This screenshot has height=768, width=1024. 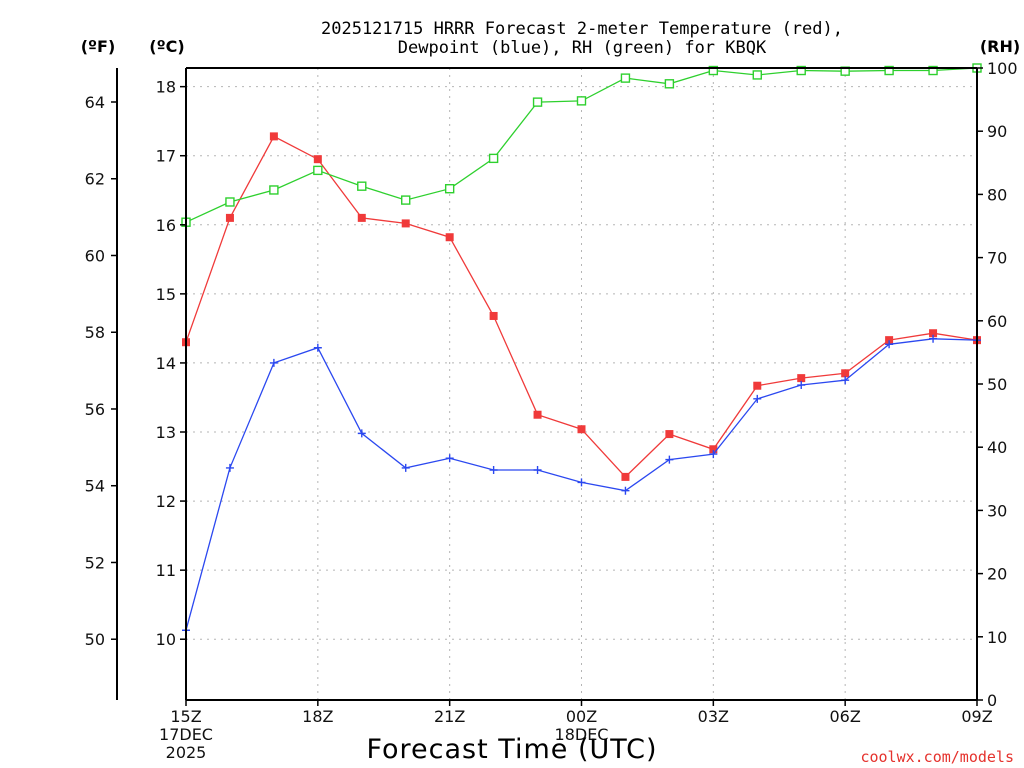 What do you see at coordinates (95, 409) in the screenshot?
I see `fahrenheit-tick-label: 56` at bounding box center [95, 409].